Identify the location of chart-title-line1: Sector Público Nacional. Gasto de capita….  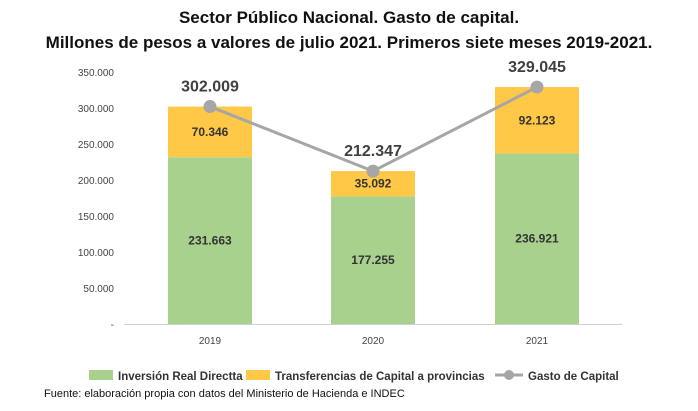
(349, 17).